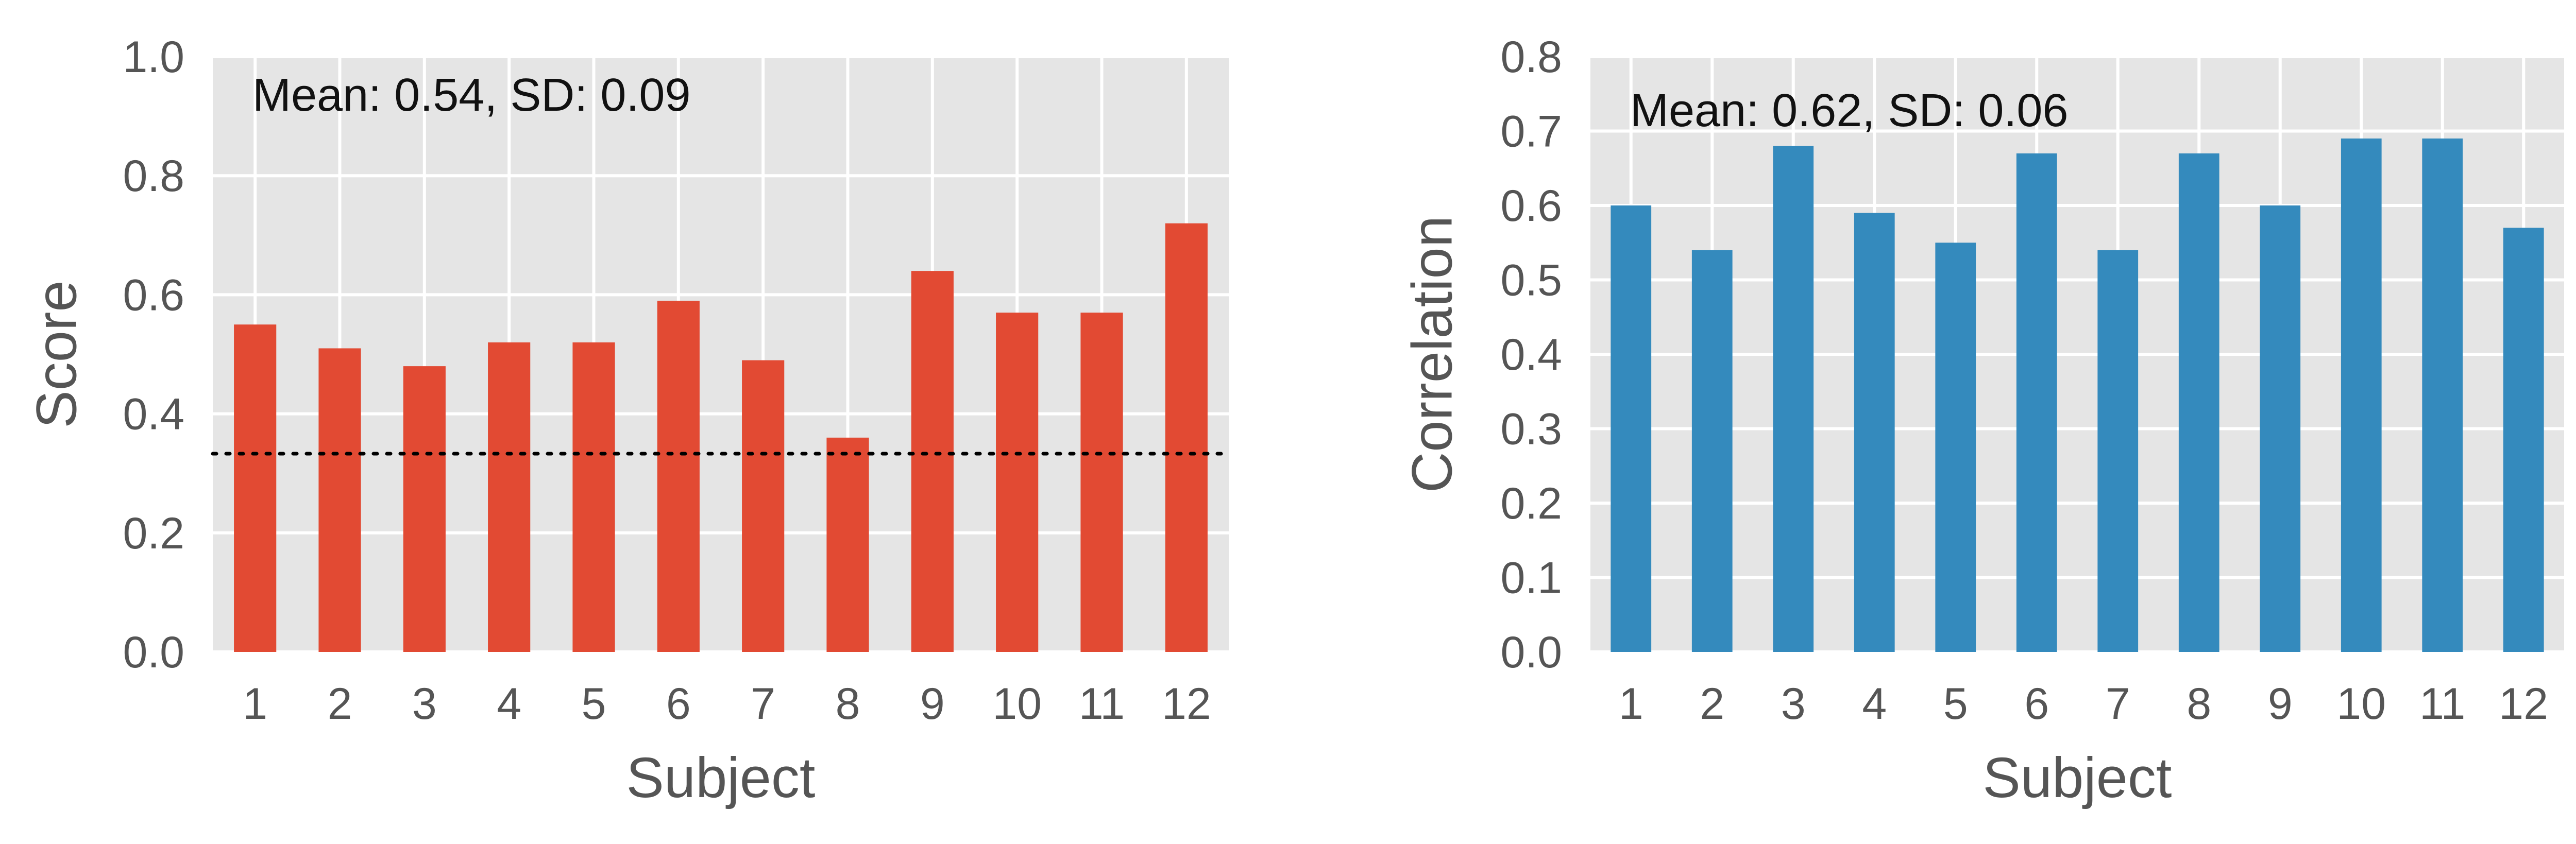  Describe the element at coordinates (1432, 354) in the screenshot. I see `correlation-y-axis-label: Correlation` at that location.